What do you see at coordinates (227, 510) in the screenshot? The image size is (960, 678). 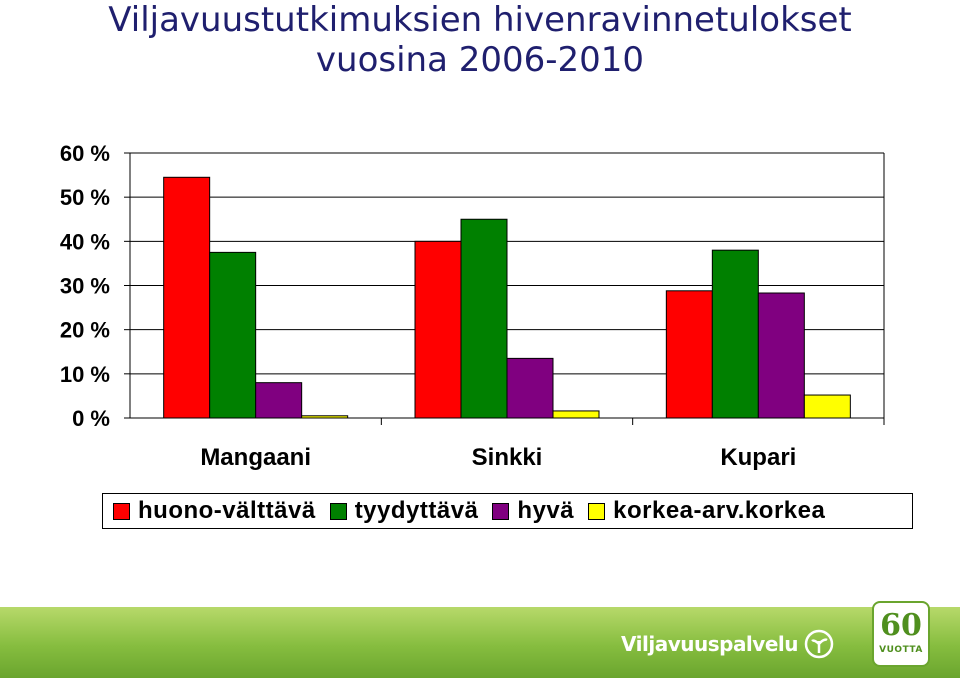 I see `legend-label: huono-välttävä` at bounding box center [227, 510].